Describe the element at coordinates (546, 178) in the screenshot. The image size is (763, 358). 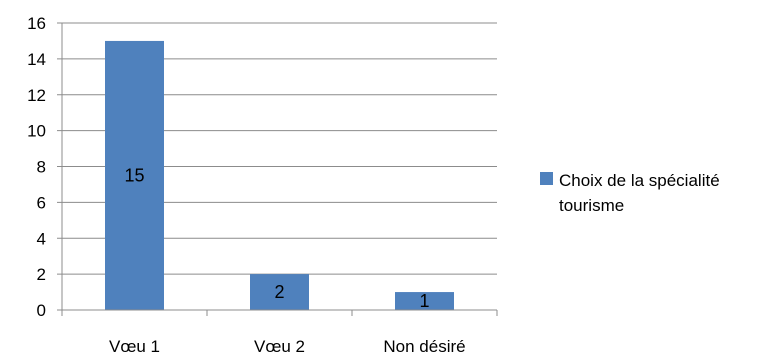
I see `legend-swatch` at that location.